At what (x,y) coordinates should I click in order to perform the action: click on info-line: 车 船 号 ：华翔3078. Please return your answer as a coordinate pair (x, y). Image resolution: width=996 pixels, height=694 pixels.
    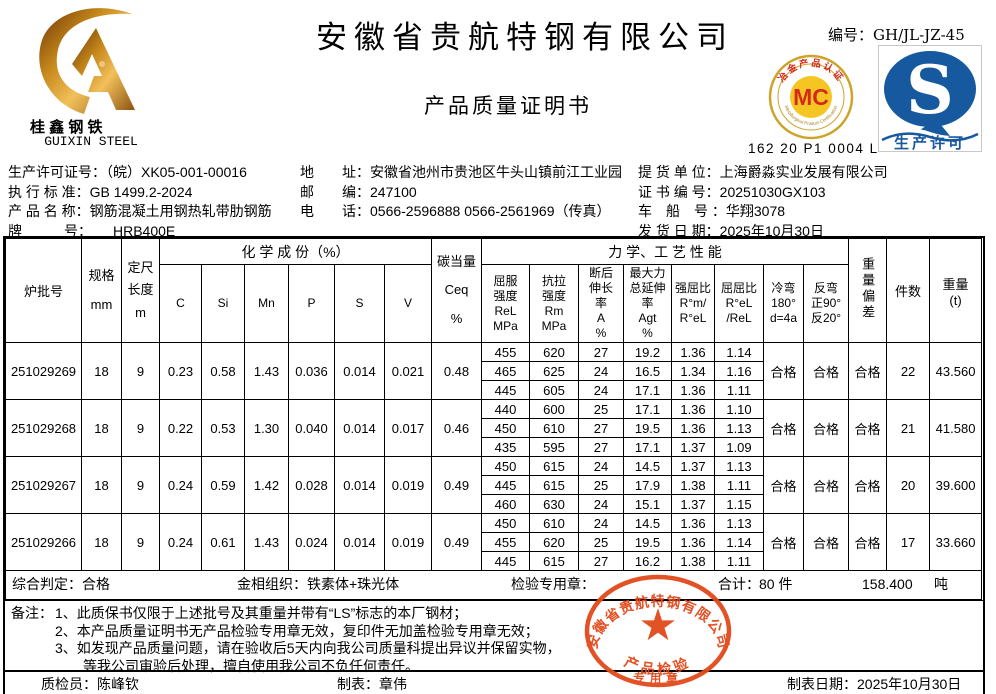
    Looking at the image, I should click on (763, 212).